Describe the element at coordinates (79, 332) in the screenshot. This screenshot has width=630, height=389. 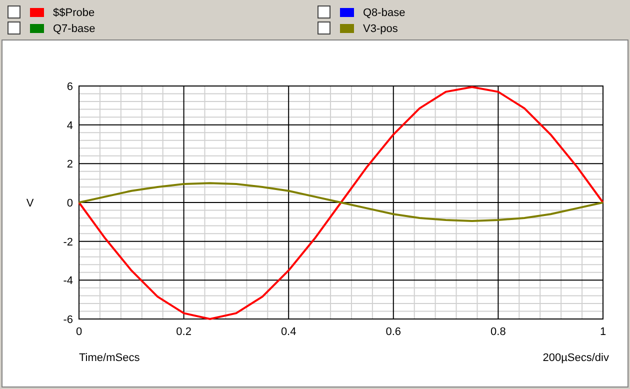
I see `x-tick-label: 0` at that location.